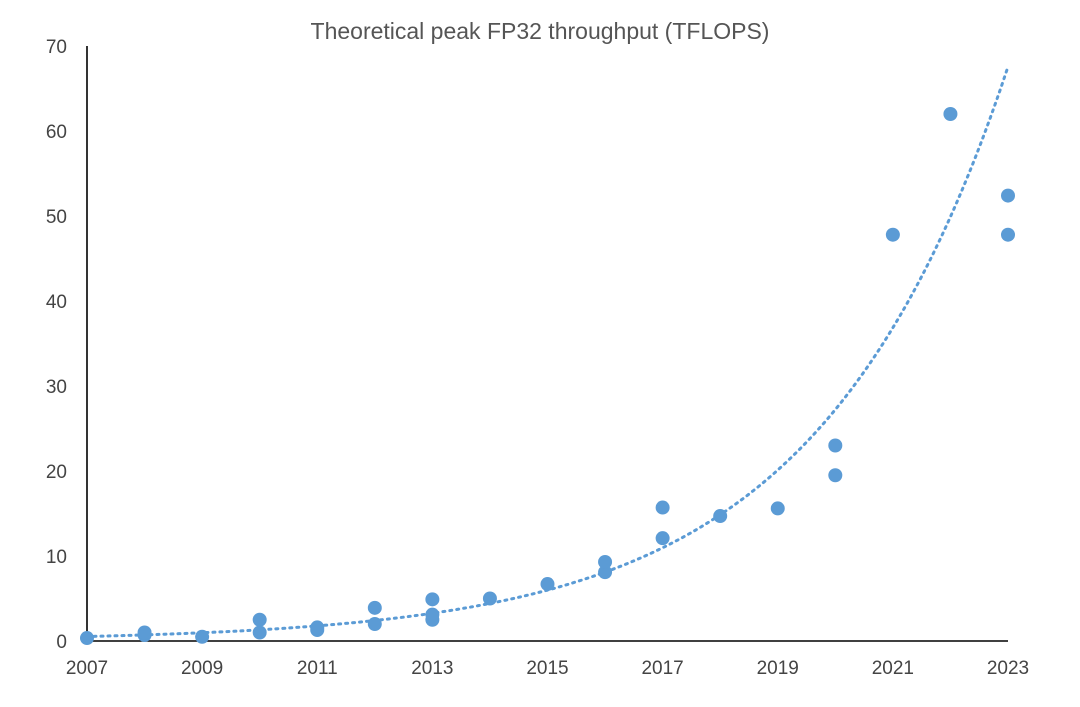  What do you see at coordinates (1008, 668) in the screenshot?
I see `x-tick-label: 2023` at bounding box center [1008, 668].